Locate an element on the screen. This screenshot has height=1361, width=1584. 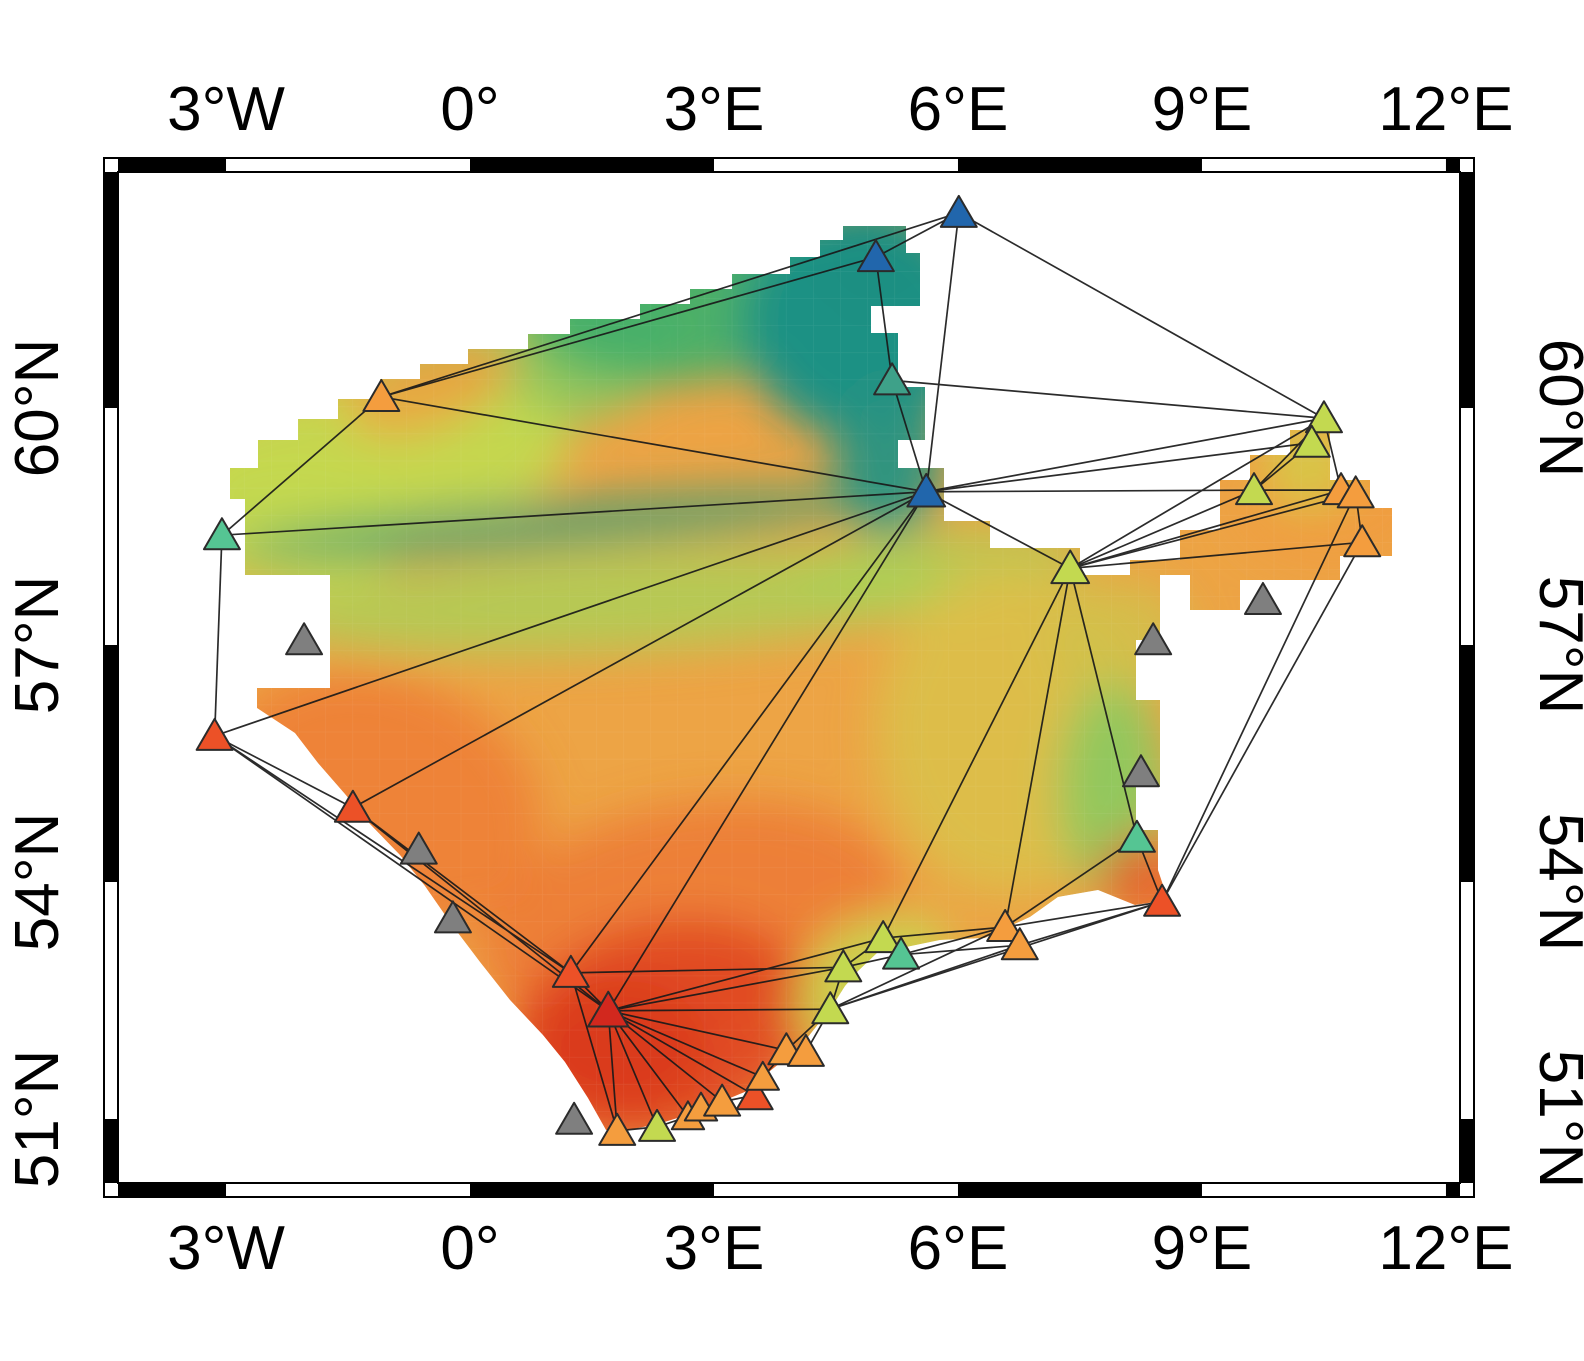
lat-tick-label-left: 60°N is located at coordinates (37, 408).